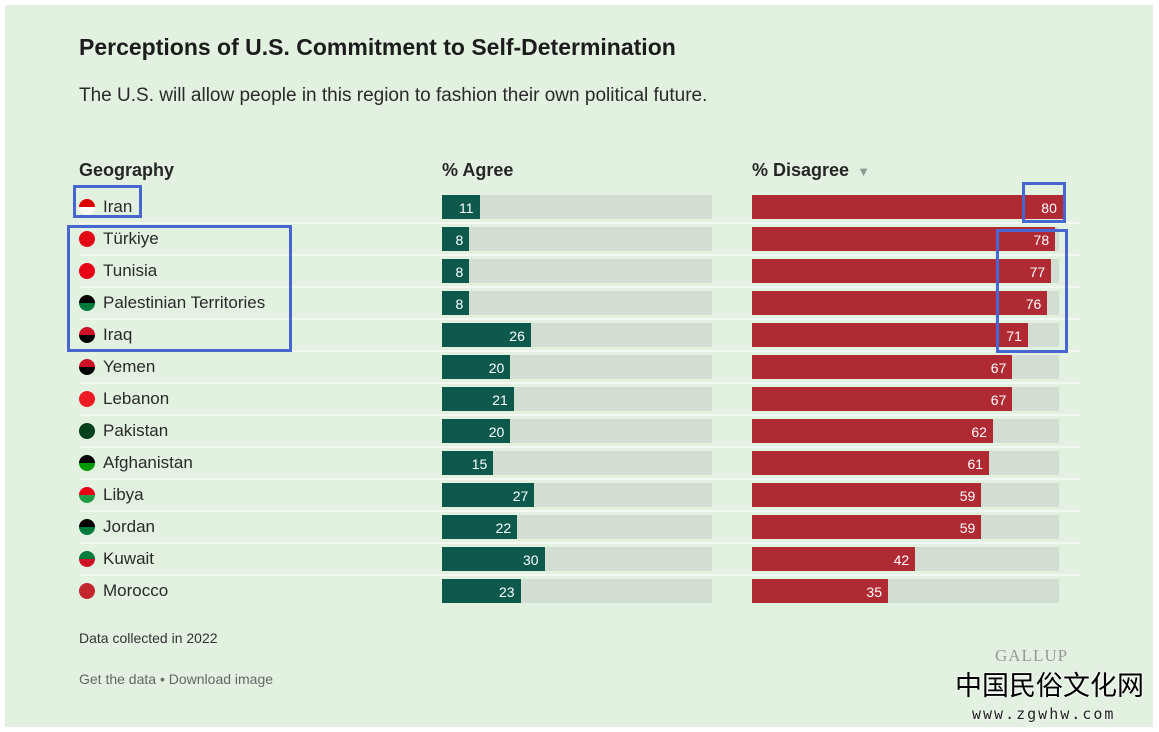 This screenshot has width=1159, height=732. I want to click on footer-links: Get the data • Download image, so click(176, 679).